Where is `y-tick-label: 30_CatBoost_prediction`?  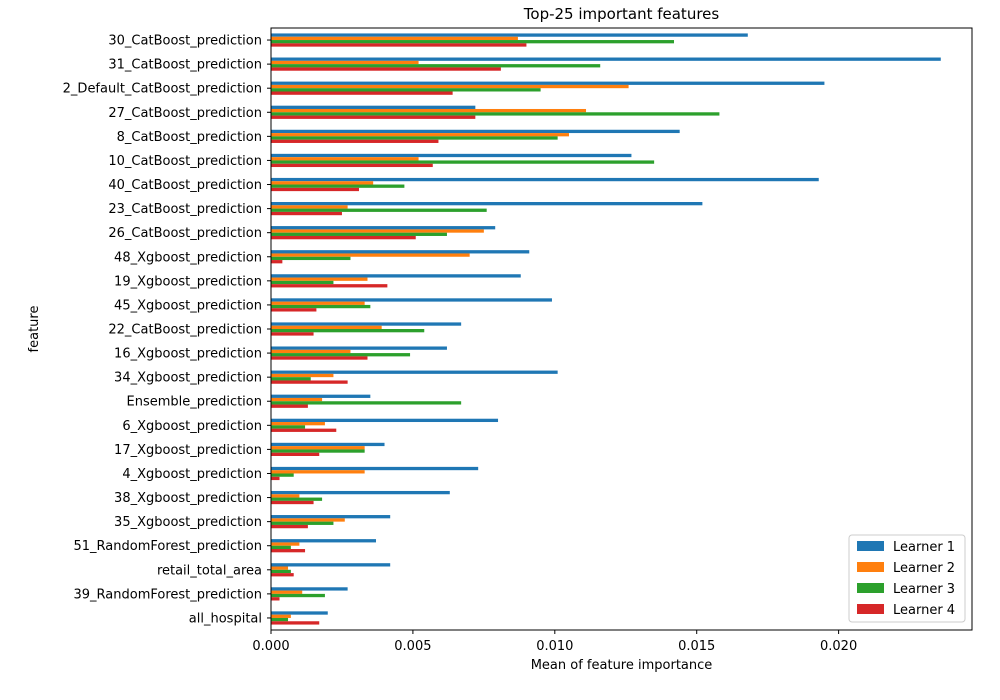
y-tick-label: 30_CatBoost_prediction is located at coordinates (185, 41).